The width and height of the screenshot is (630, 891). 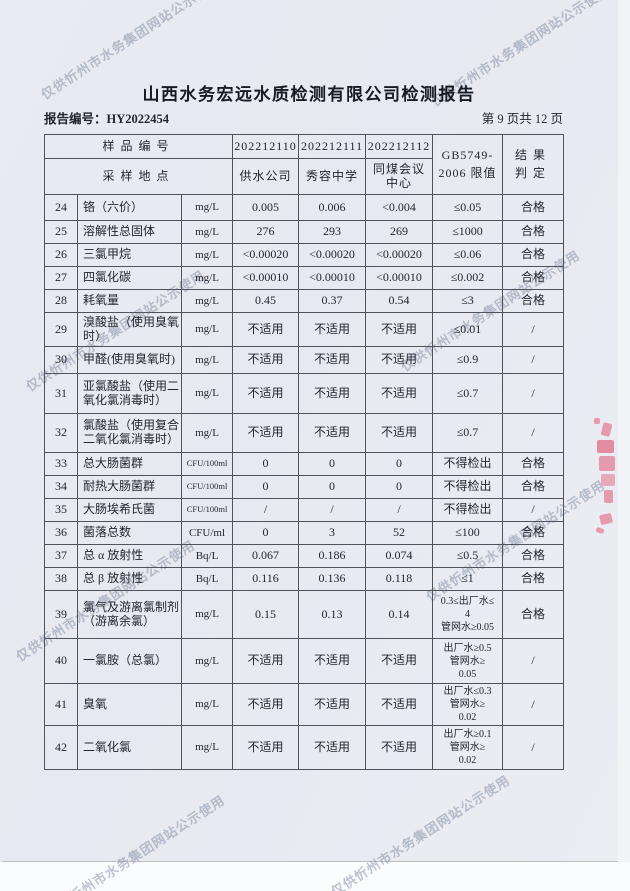 I want to click on sample-id-2: 202212111, so click(x=332, y=146).